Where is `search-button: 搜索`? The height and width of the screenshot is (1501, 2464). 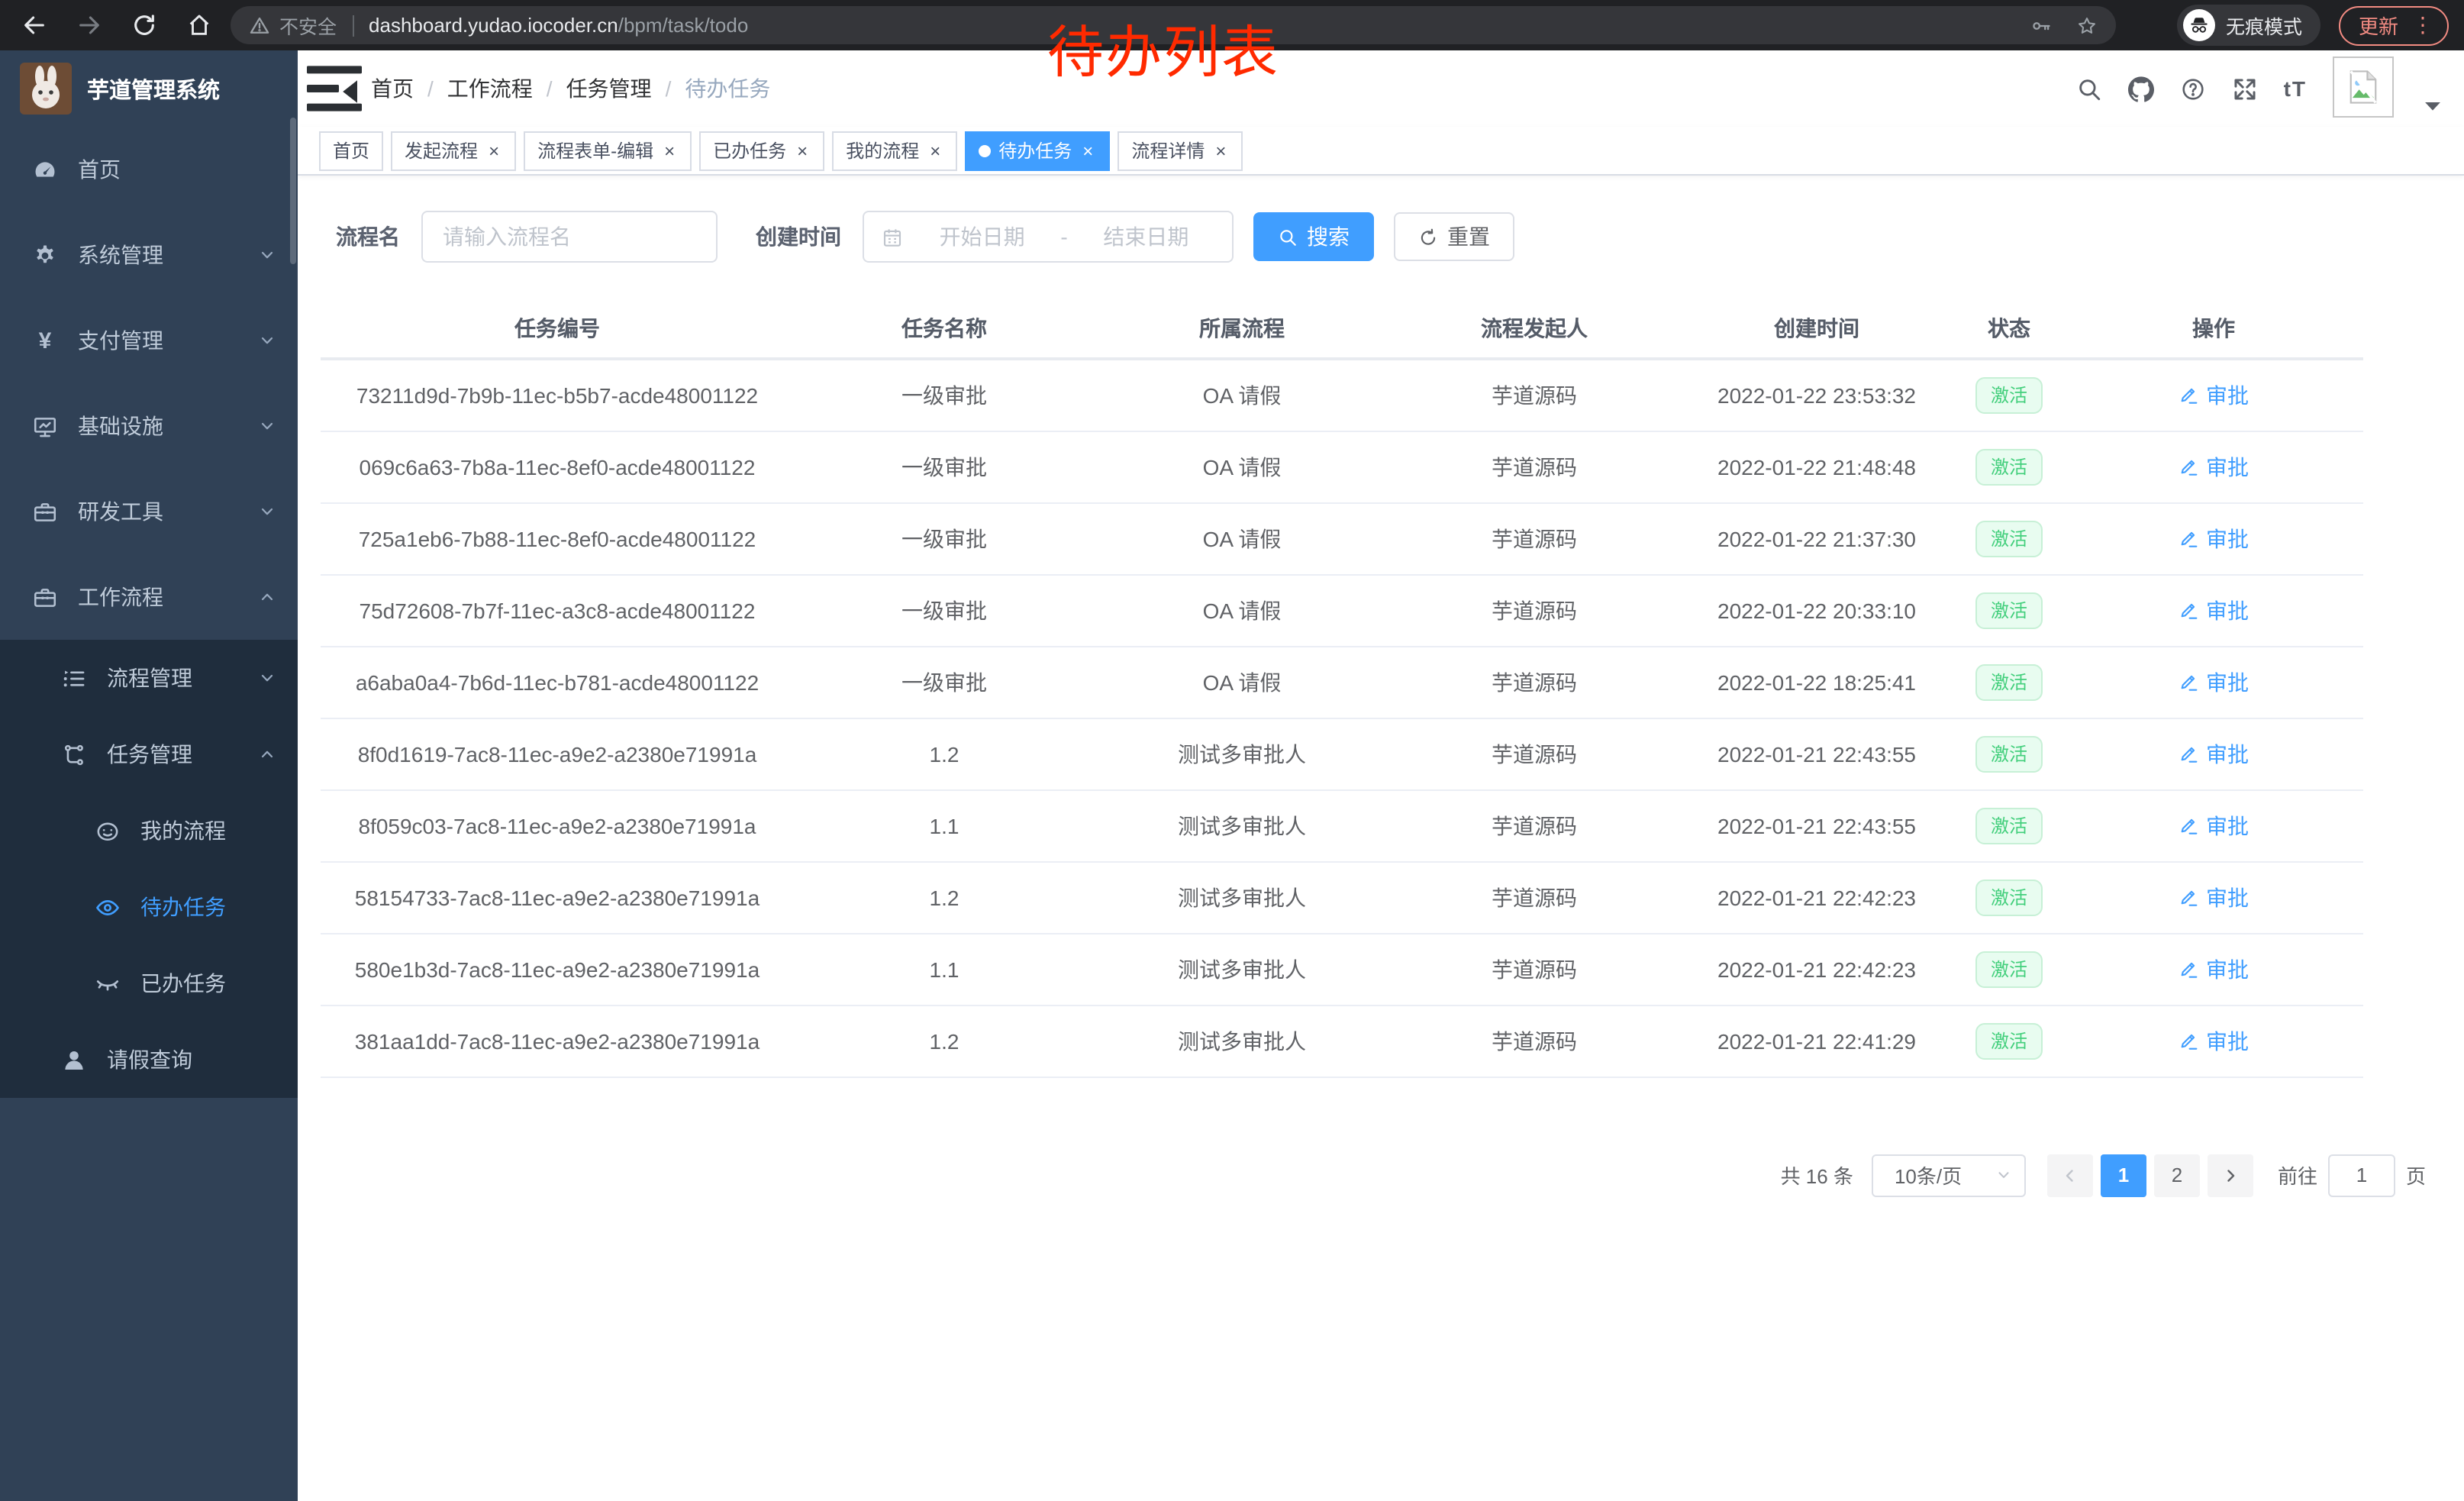 search-button: 搜索 is located at coordinates (1314, 236).